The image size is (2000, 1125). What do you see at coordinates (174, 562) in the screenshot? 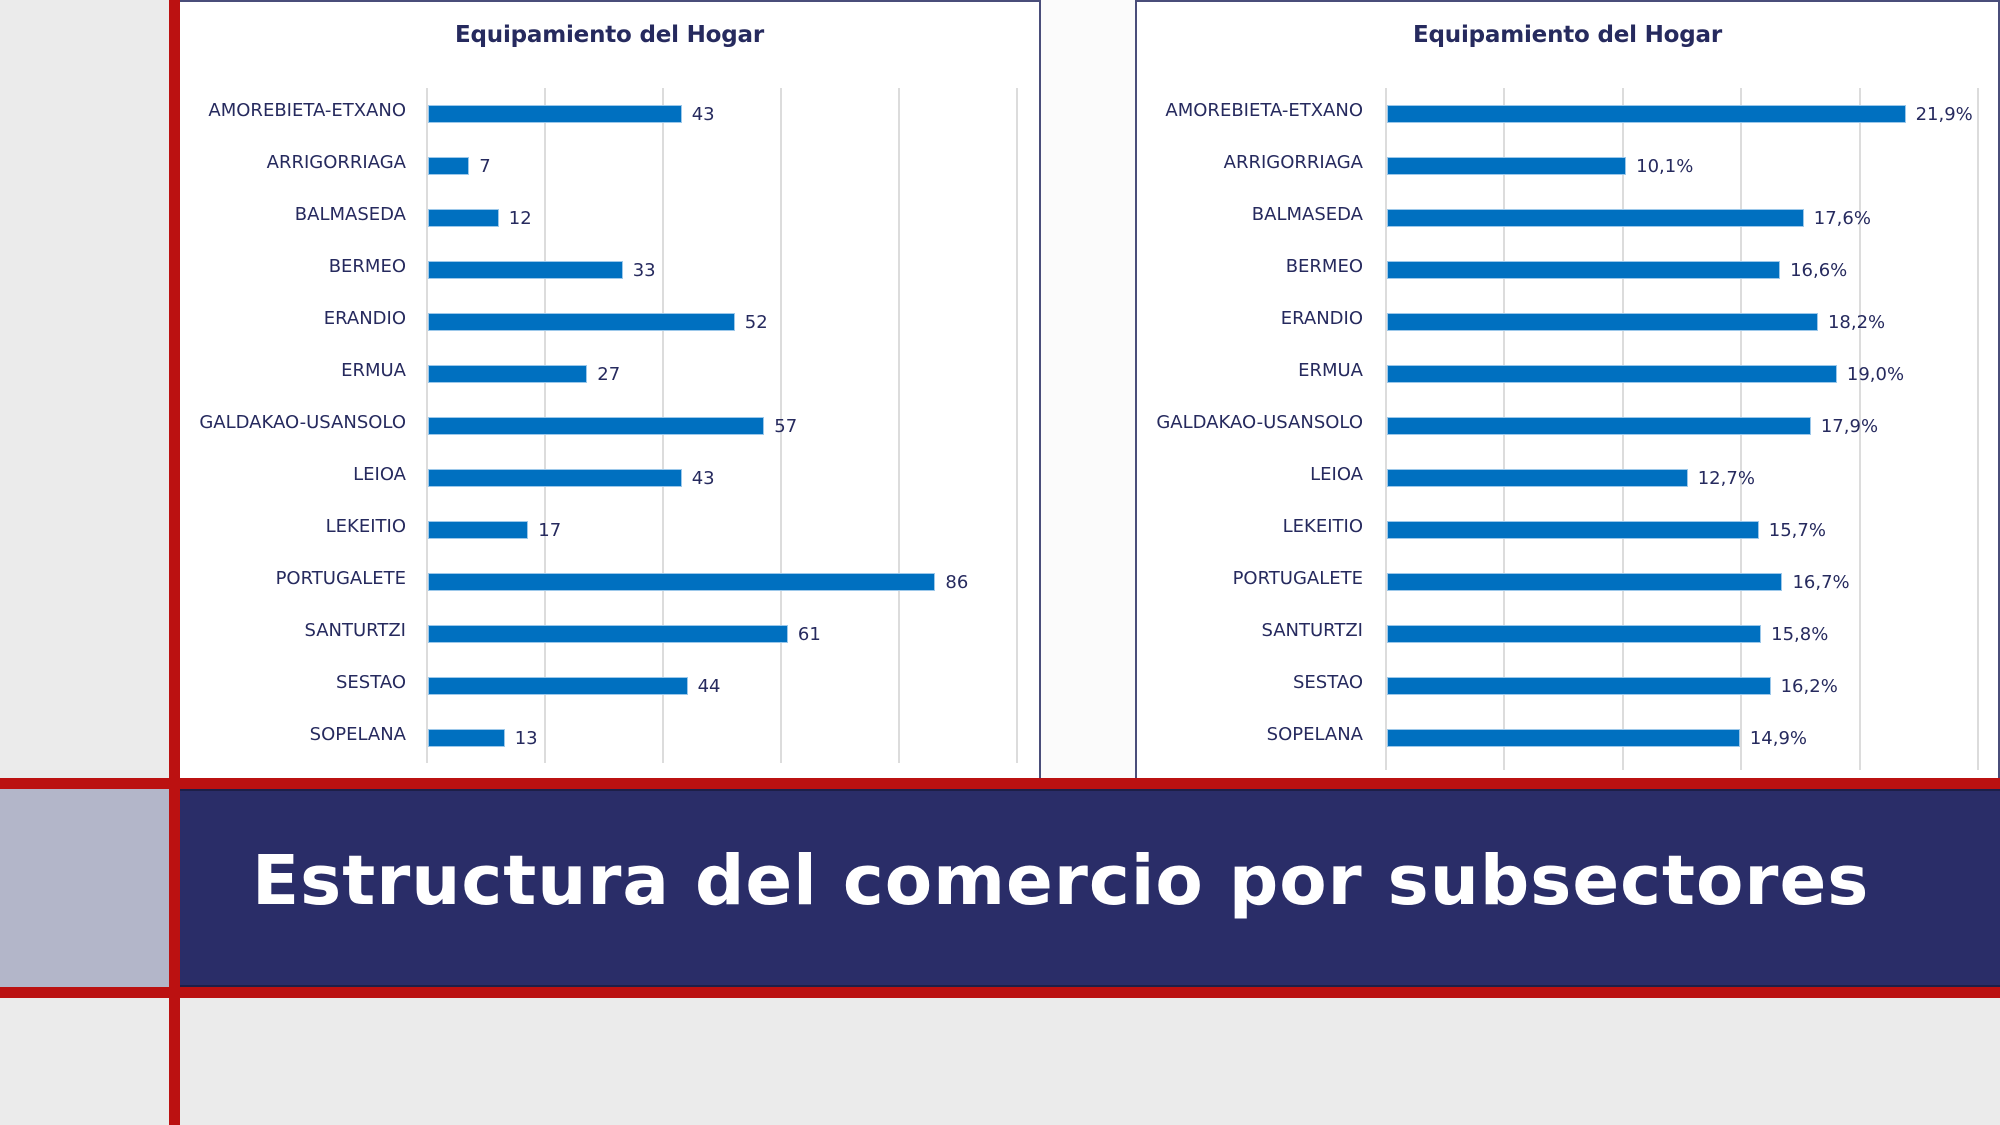
I see `red-vertical-divider` at bounding box center [174, 562].